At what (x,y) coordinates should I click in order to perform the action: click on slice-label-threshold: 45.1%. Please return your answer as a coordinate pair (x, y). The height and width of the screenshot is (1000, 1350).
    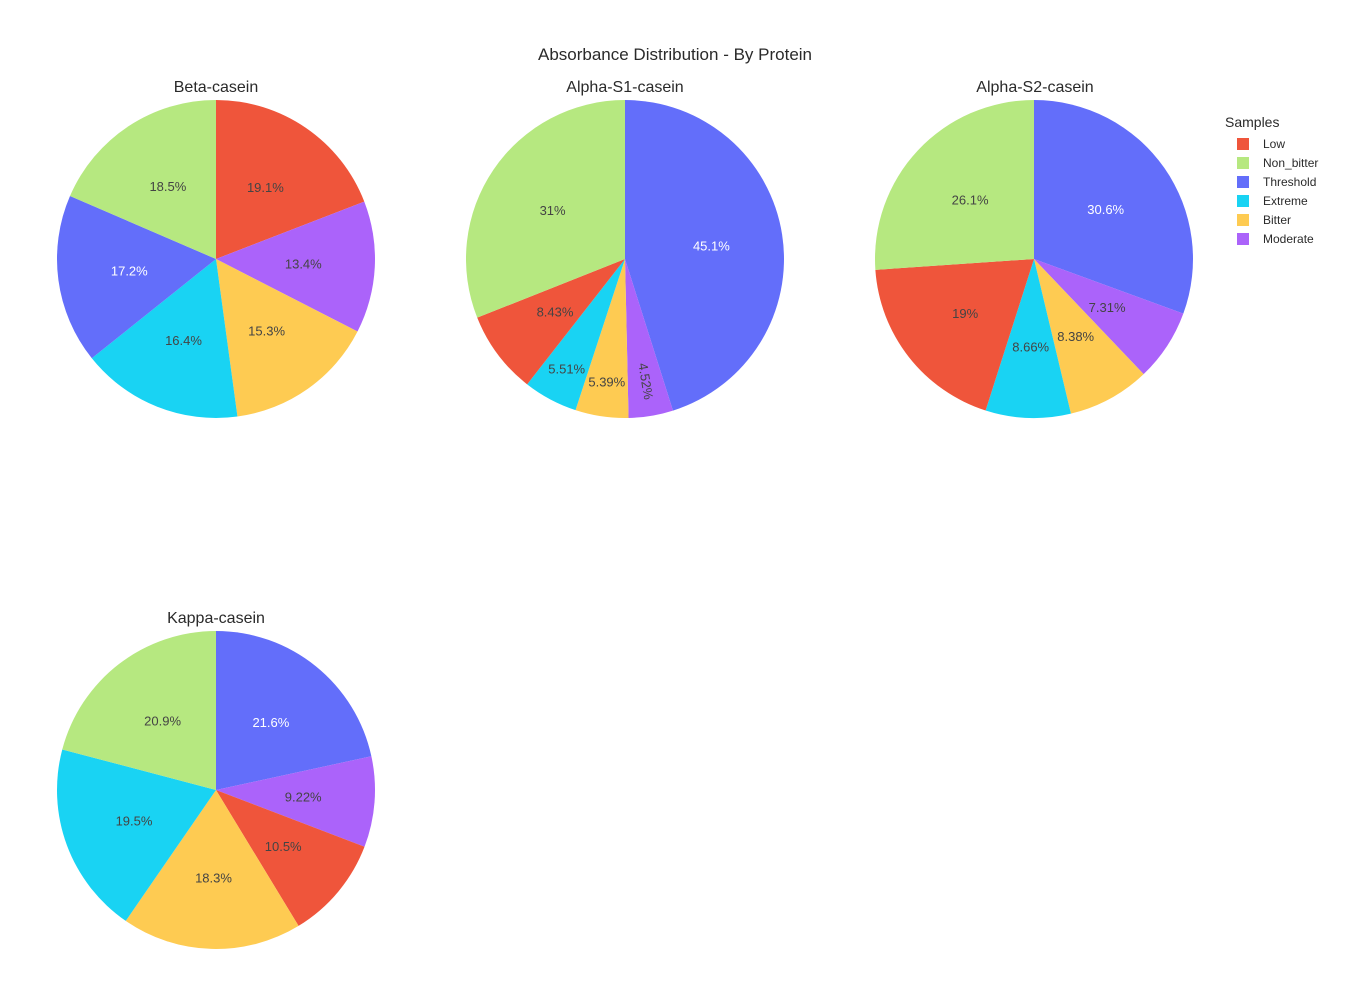
    Looking at the image, I should click on (711, 246).